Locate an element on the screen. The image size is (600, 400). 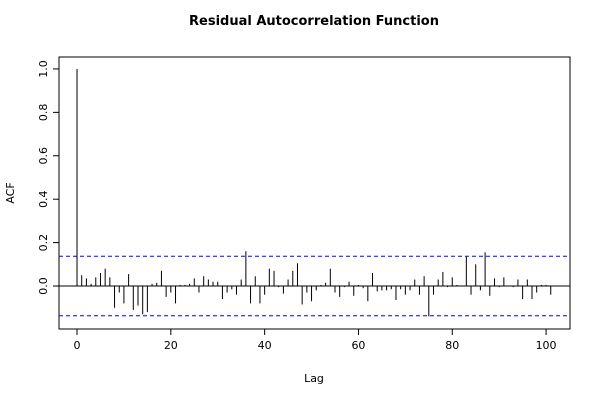
y-axis-label: ACF is located at coordinates (10, 192).